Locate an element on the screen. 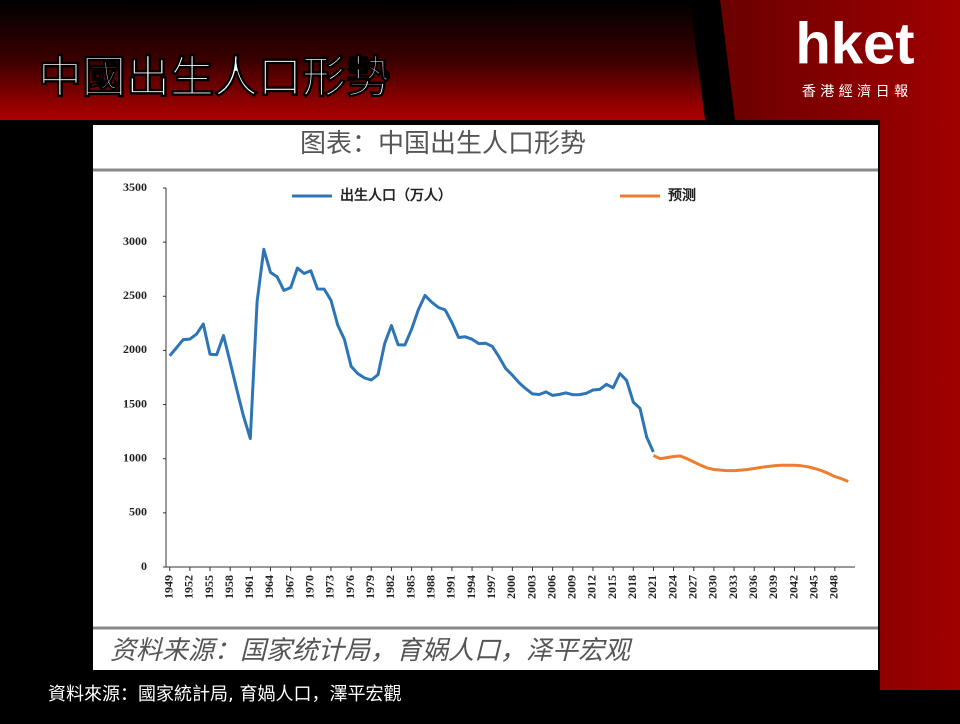  x-tick-label: 2012 is located at coordinates (592, 587).